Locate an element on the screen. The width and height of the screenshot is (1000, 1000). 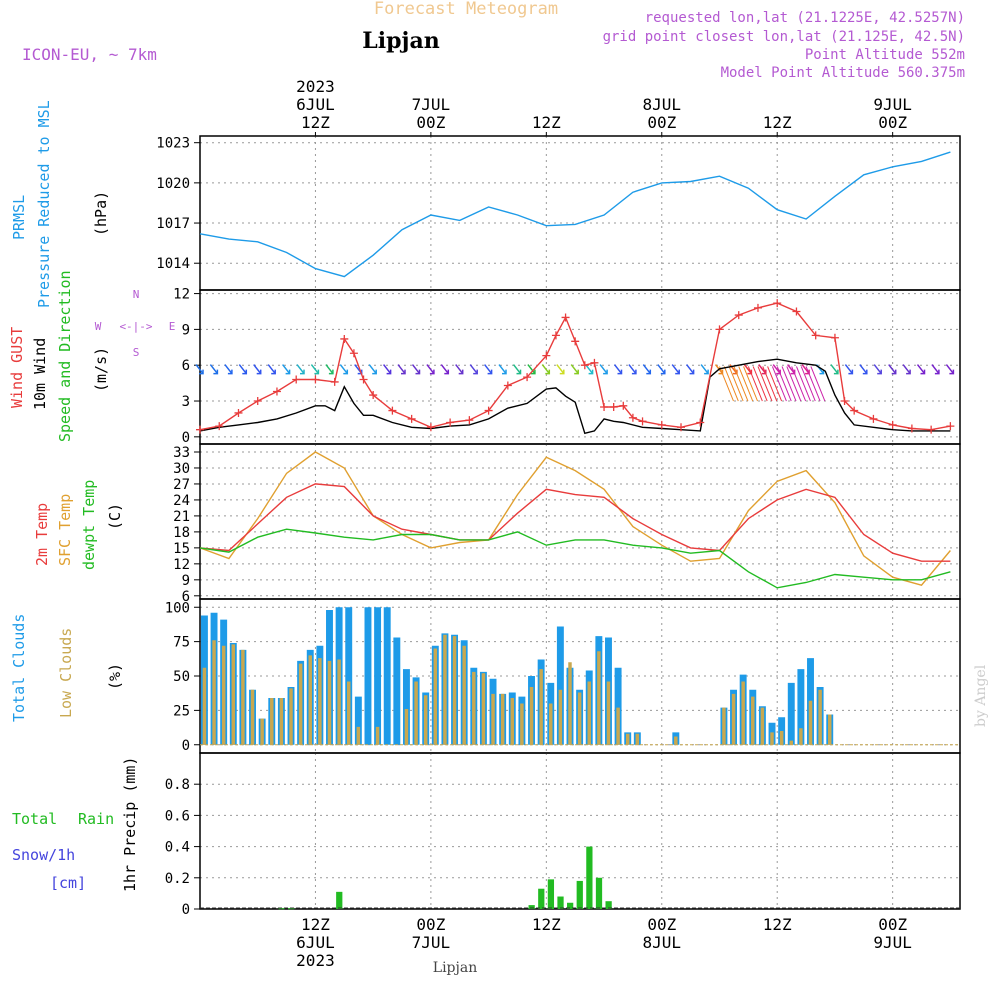
time-label-bottom: 7JUL is located at coordinates (431, 942).